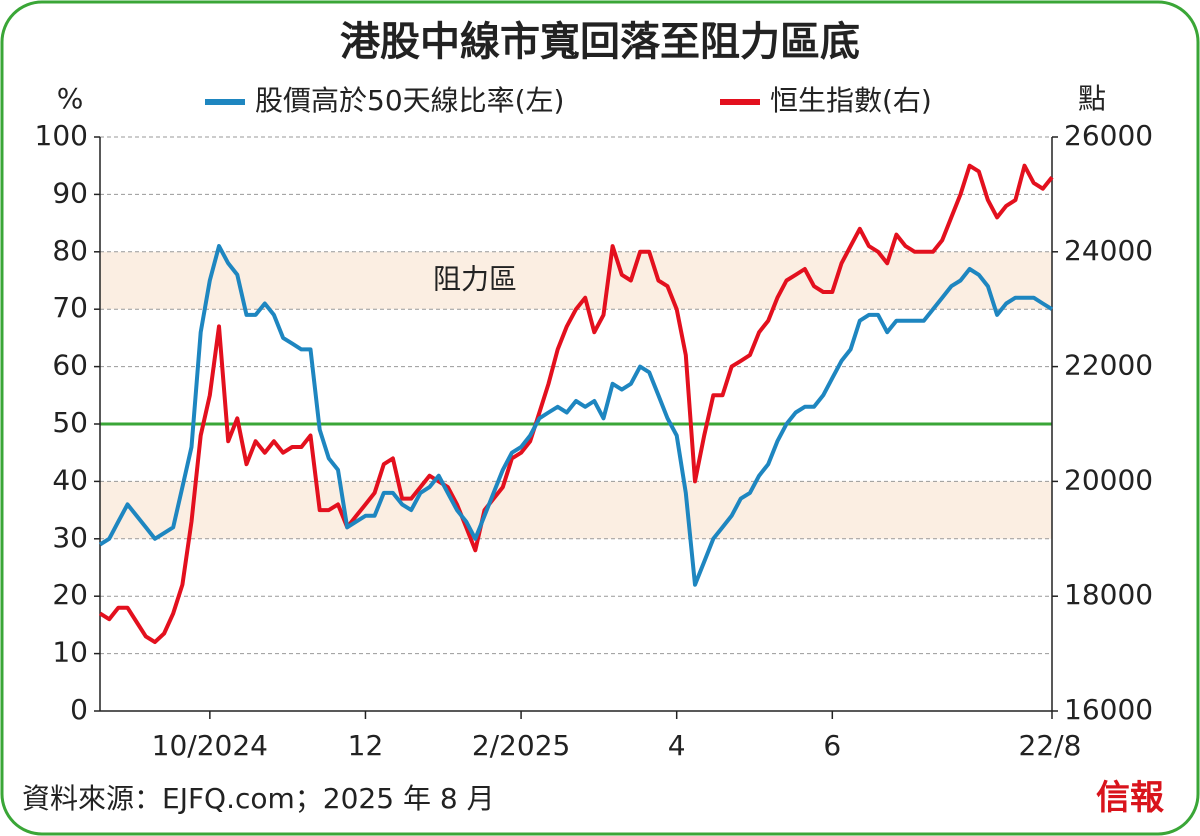 The height and width of the screenshot is (836, 1200). I want to click on x-tick-label: 10/2024, so click(210, 745).